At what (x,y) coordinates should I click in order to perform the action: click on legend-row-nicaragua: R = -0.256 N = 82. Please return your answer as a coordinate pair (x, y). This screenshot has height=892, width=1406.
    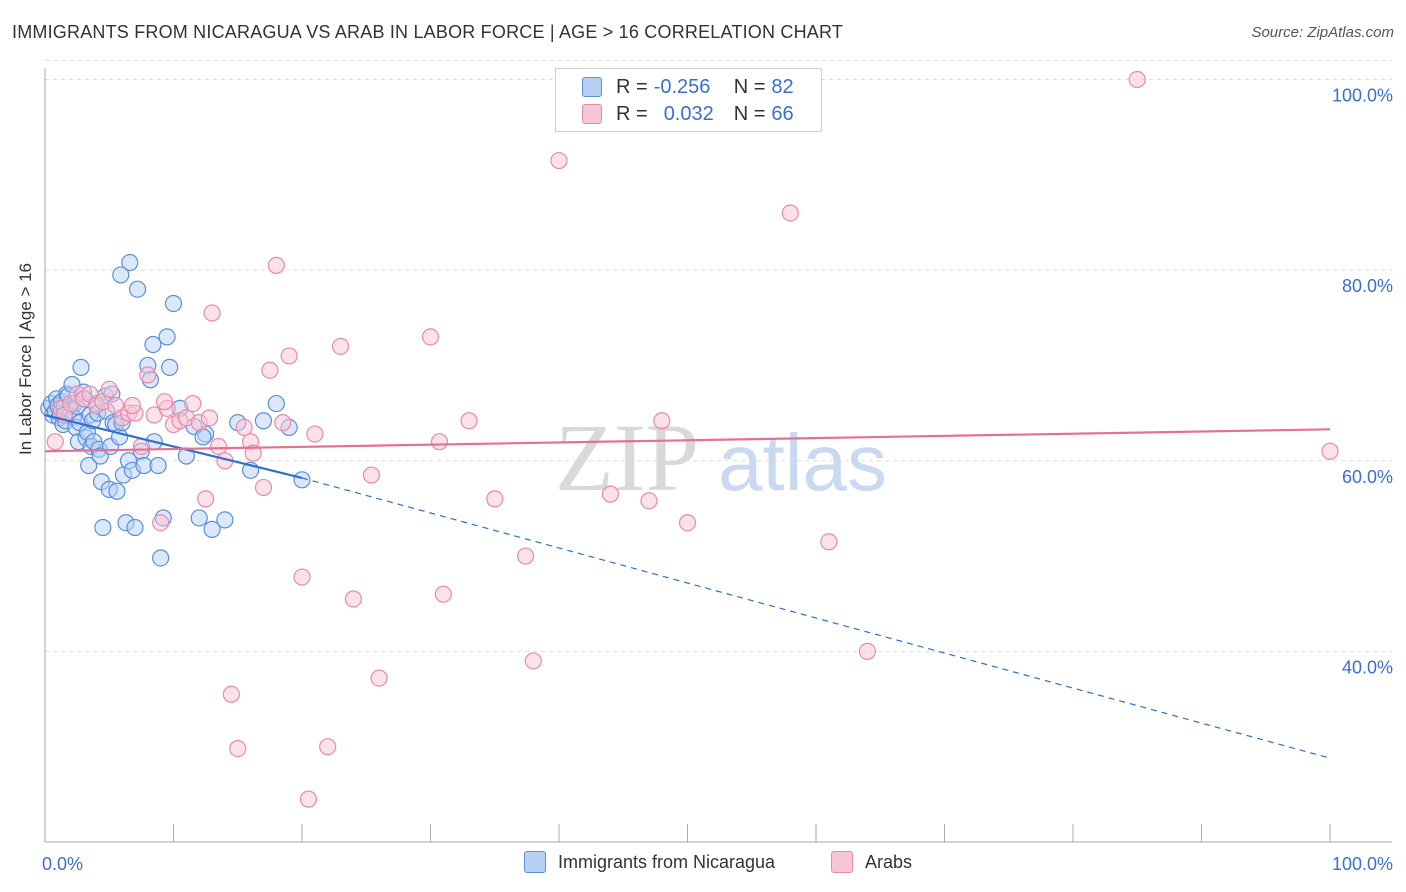
    Looking at the image, I should click on (688, 87).